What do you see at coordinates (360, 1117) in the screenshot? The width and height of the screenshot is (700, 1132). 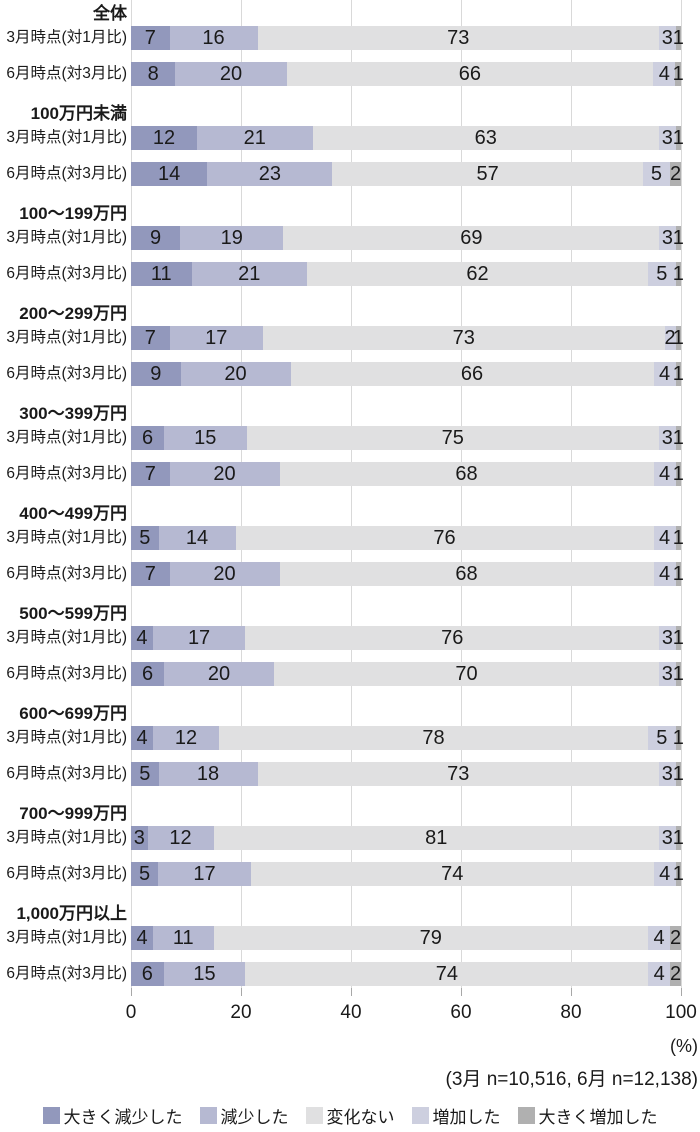 I see `legend-label: 変化ない` at bounding box center [360, 1117].